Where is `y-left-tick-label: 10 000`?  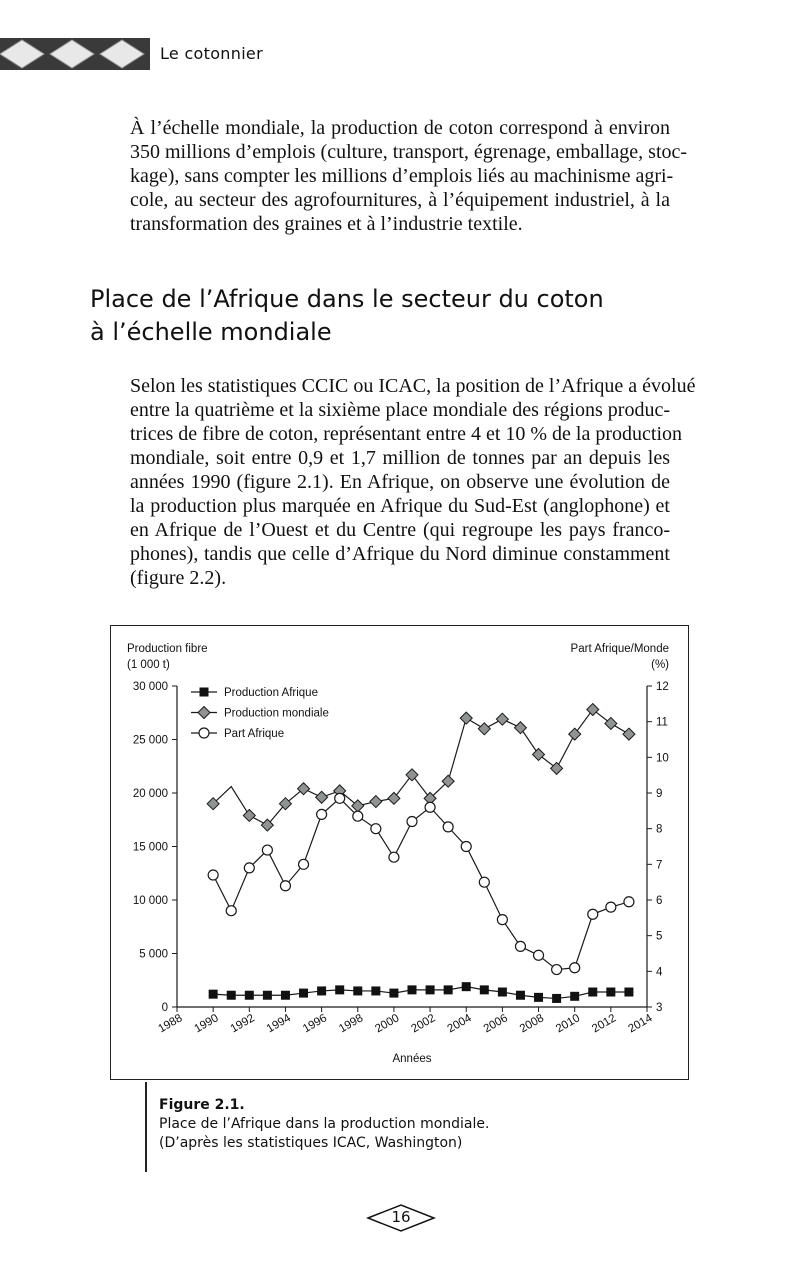
y-left-tick-label: 10 000 is located at coordinates (150, 901).